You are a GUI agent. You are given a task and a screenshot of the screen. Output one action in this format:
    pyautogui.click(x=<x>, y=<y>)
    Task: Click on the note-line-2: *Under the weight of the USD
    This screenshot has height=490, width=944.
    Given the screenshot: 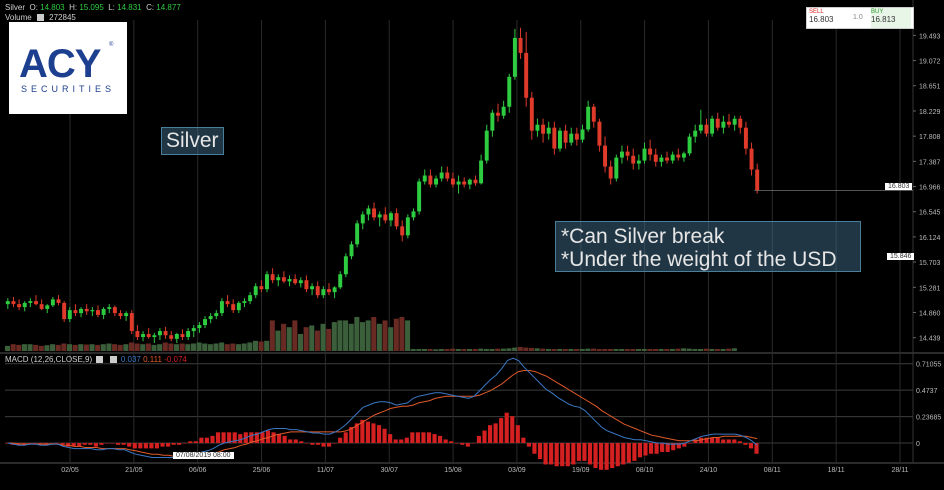 What is the action you would take?
    pyautogui.click(x=699, y=259)
    